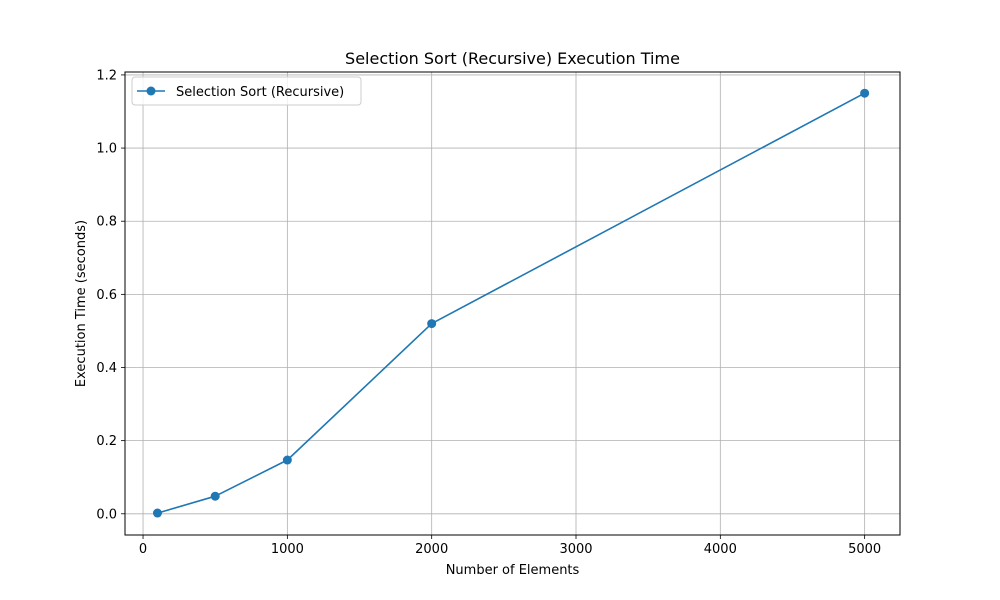 The height and width of the screenshot is (600, 1000). I want to click on y-tick-label: 0.6, so click(106, 295).